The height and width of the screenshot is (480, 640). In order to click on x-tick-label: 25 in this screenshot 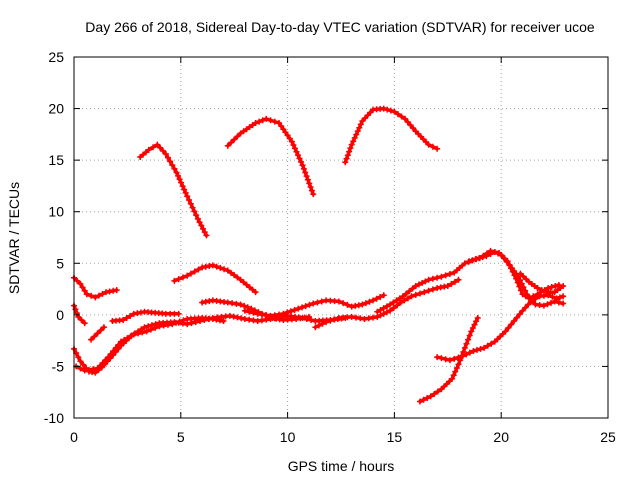, I will do `click(608, 437)`.